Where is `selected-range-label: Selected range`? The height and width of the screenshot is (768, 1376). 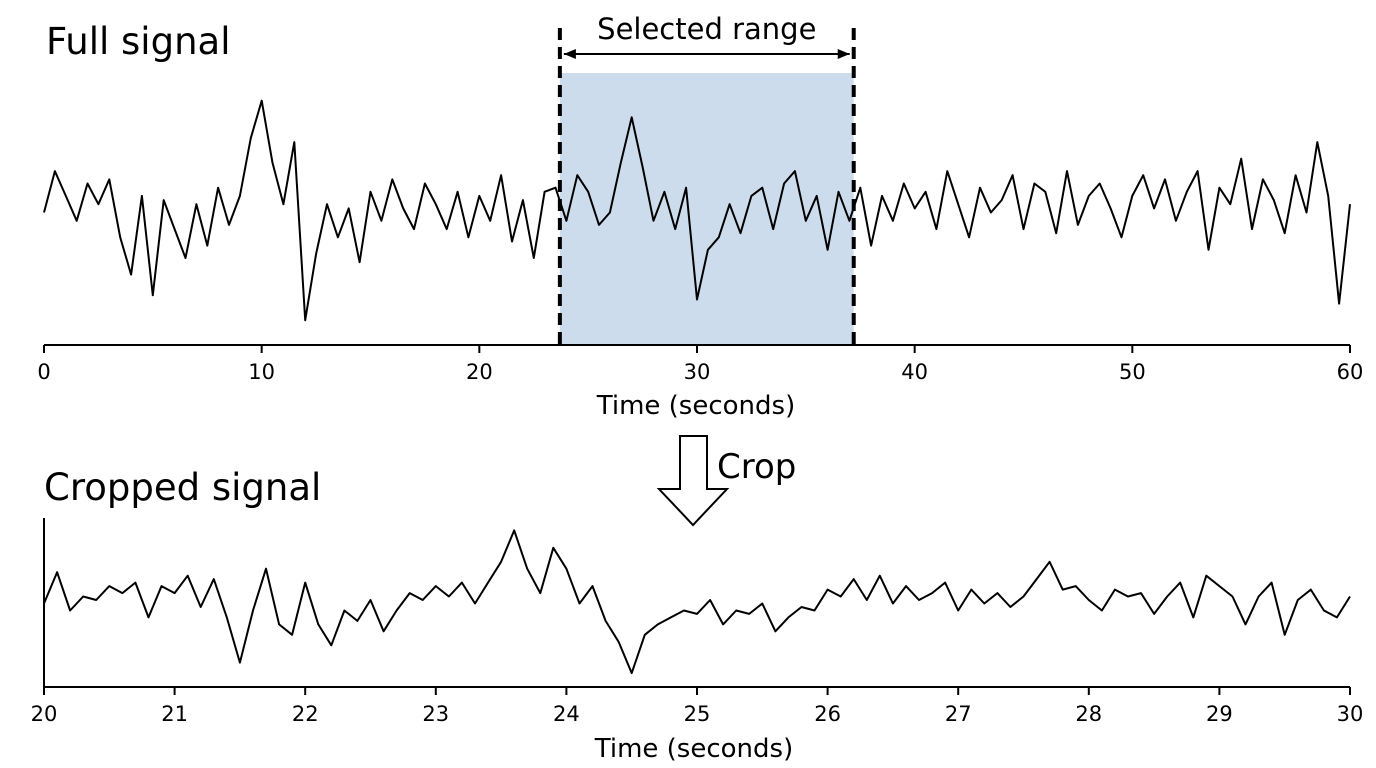
selected-range-label: Selected range is located at coordinates (706, 29).